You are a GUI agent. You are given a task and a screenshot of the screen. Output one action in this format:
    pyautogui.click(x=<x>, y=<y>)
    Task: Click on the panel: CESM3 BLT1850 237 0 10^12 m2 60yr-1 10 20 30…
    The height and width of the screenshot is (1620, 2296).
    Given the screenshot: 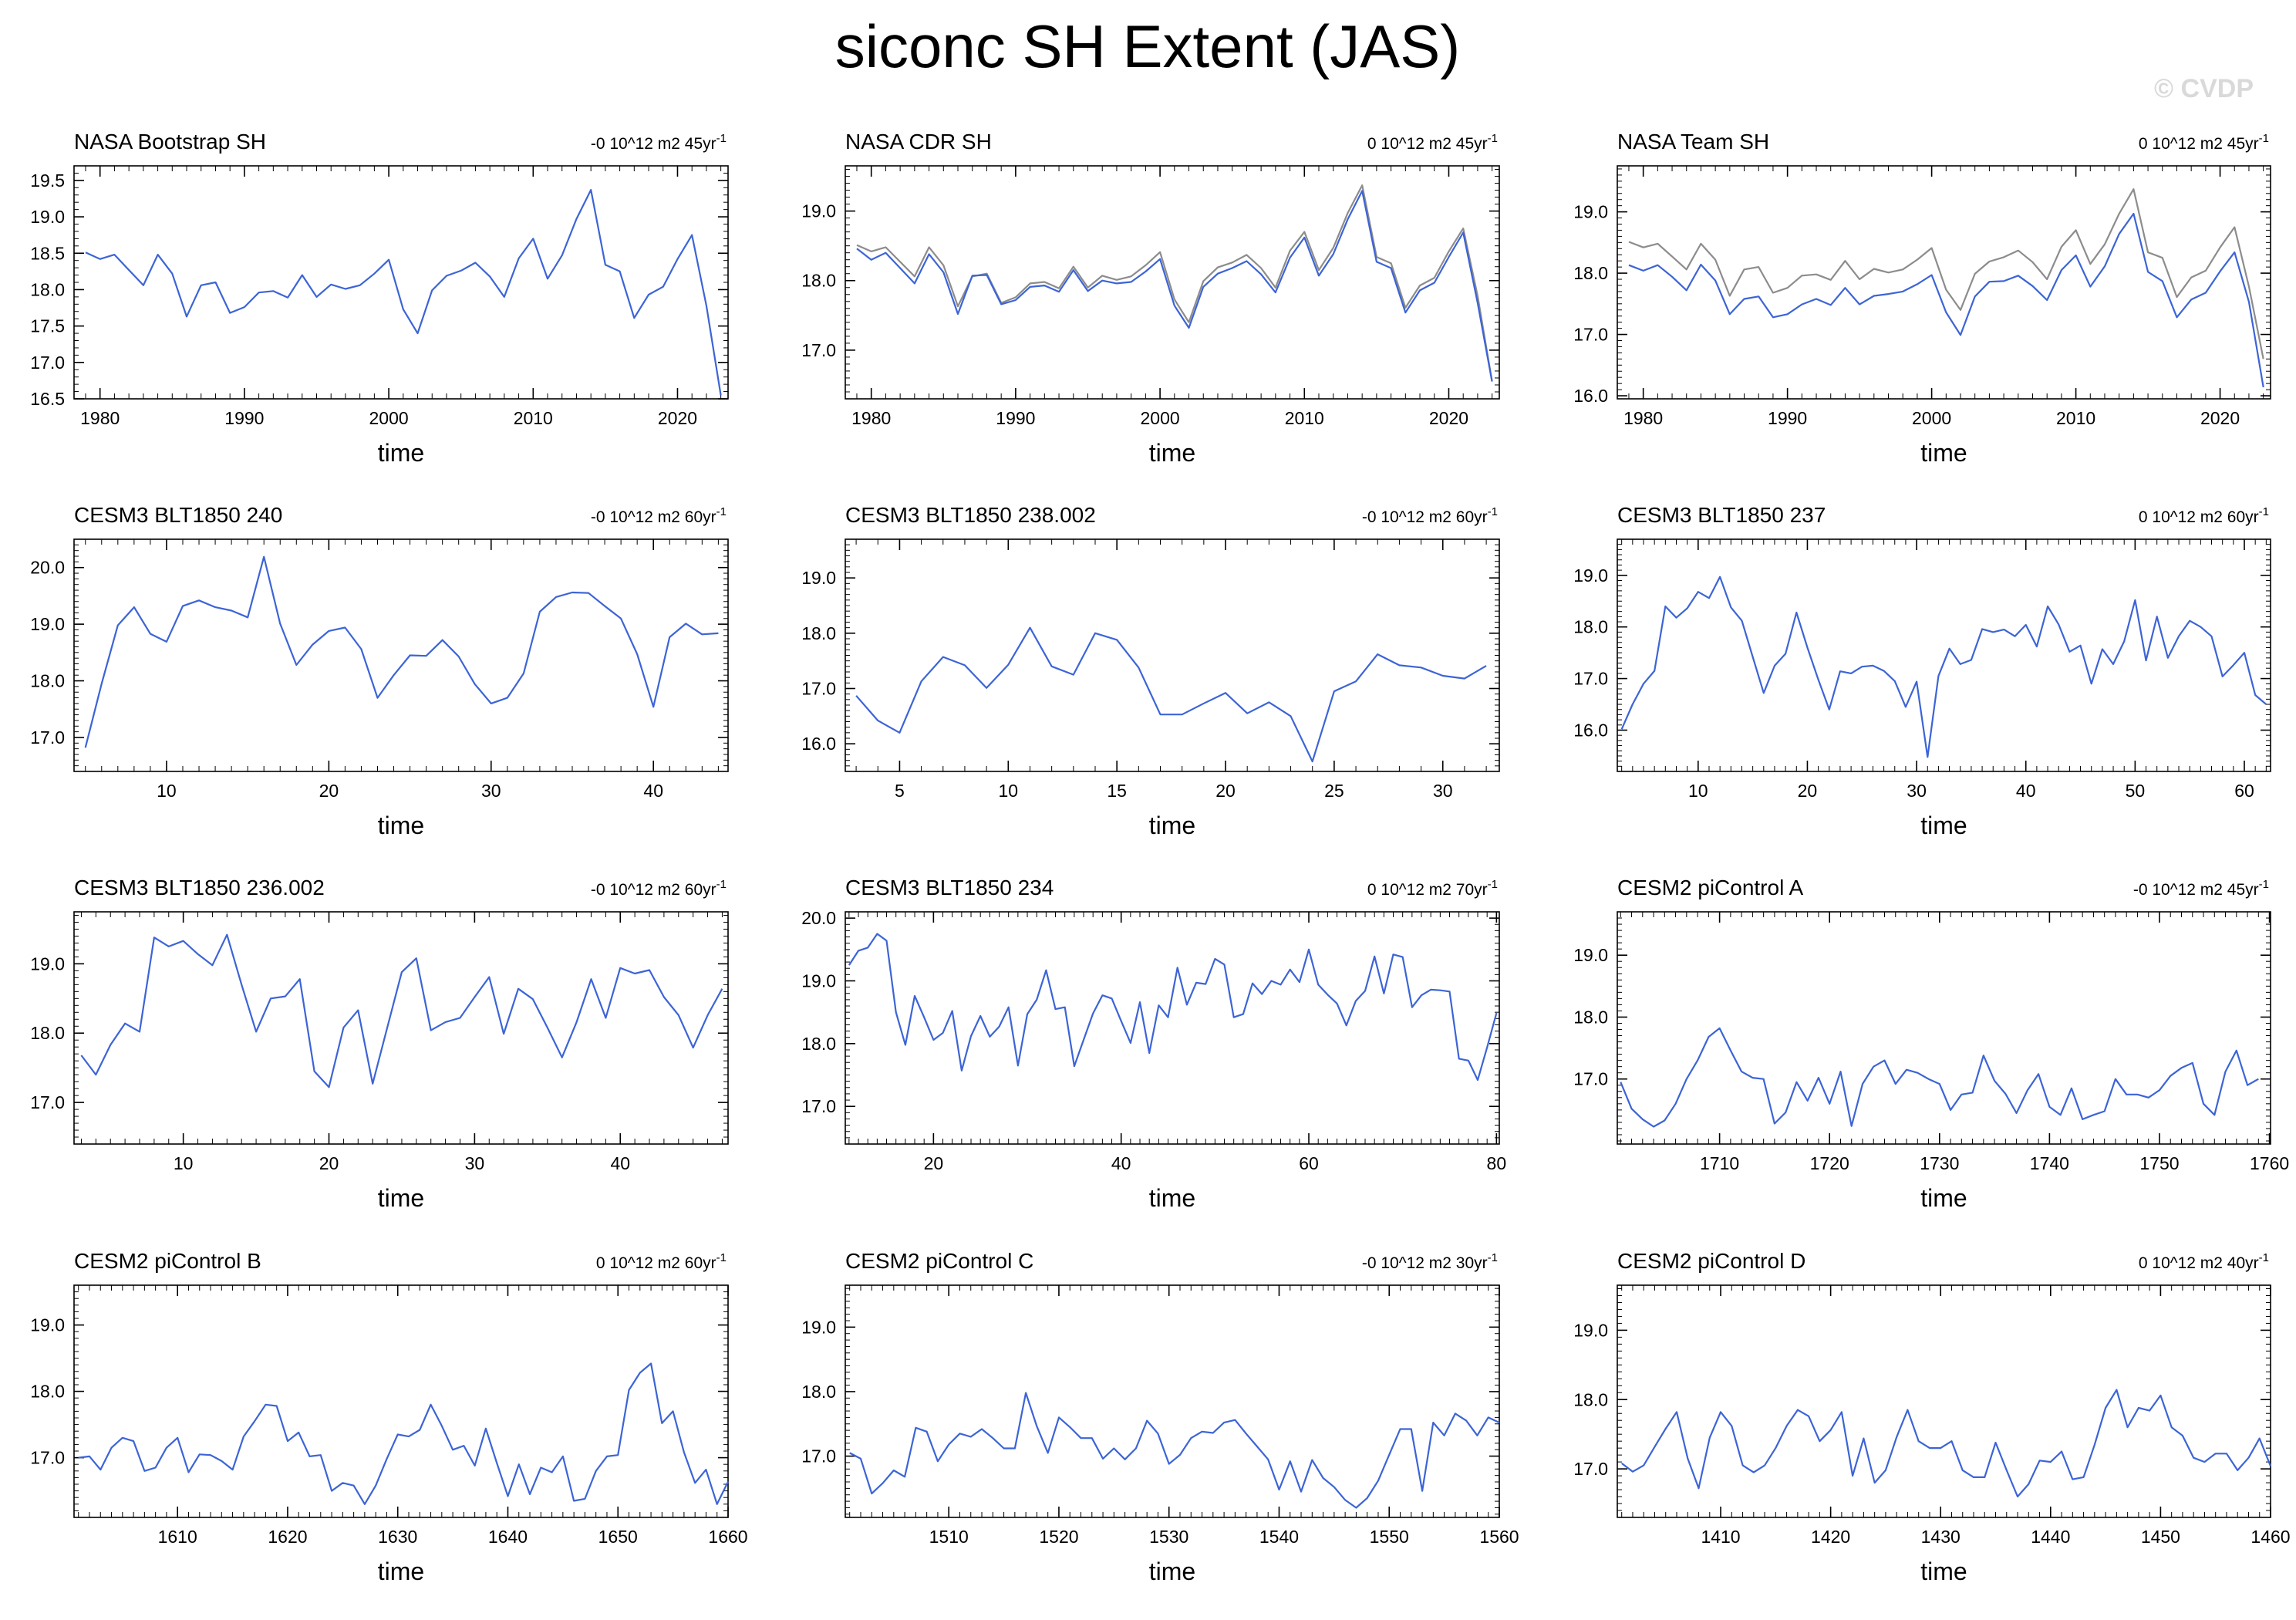 What is the action you would take?
    pyautogui.click(x=1922, y=671)
    